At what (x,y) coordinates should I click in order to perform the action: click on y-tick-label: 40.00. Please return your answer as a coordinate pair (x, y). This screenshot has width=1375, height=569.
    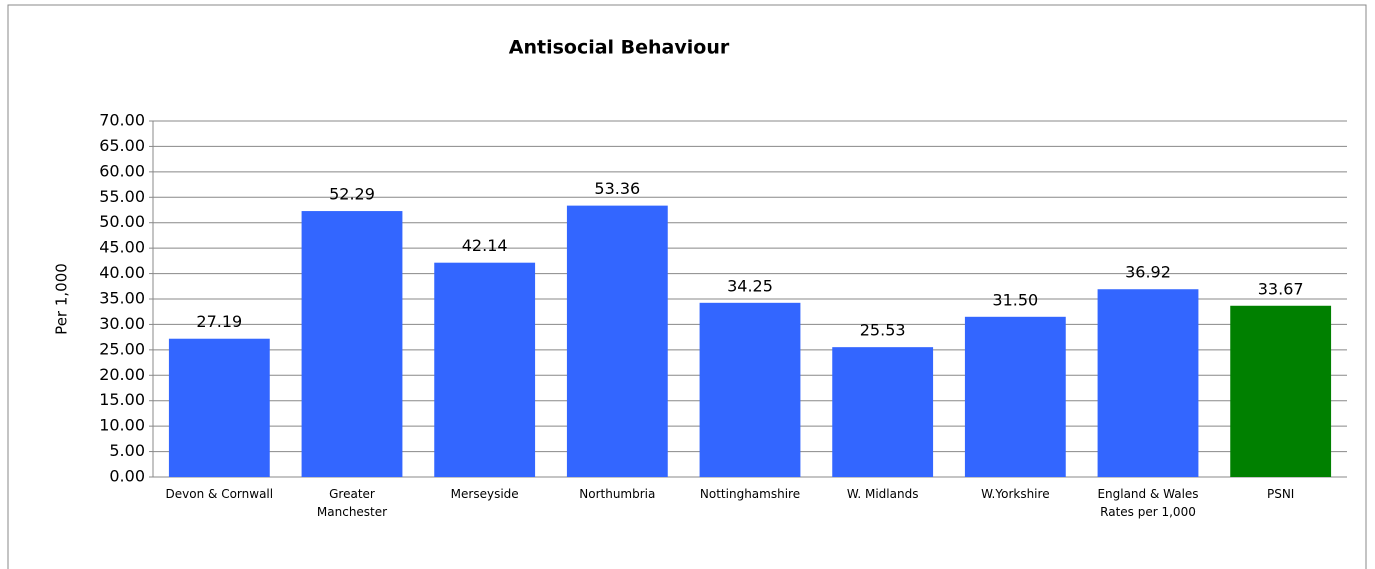
    Looking at the image, I should click on (122, 272).